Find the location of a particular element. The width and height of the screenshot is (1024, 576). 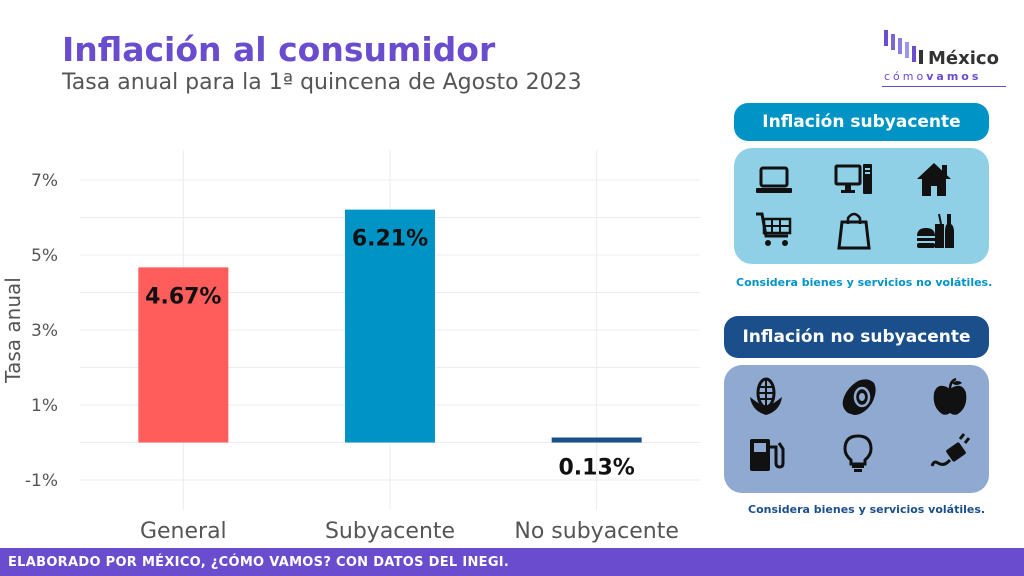

bar-subyacente is located at coordinates (390, 326).